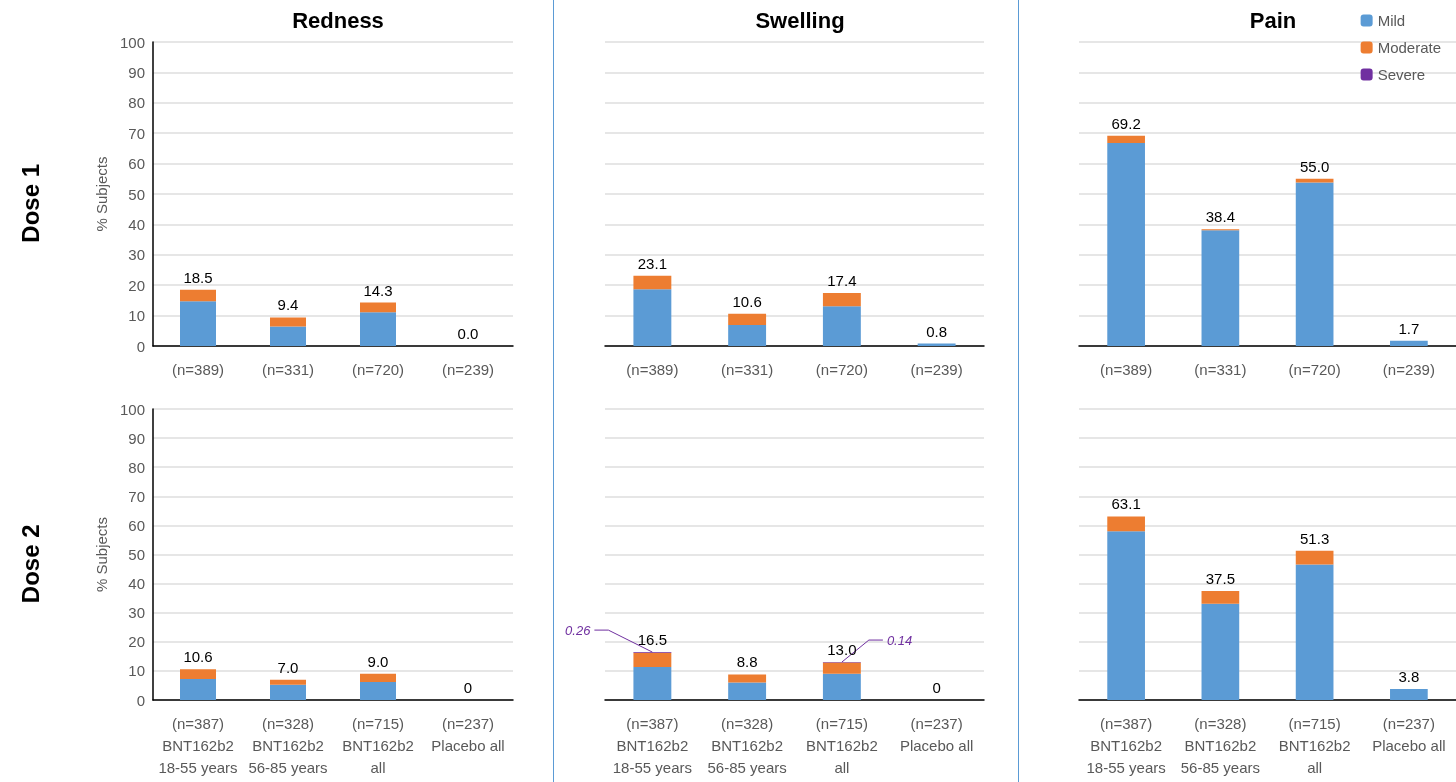 The width and height of the screenshot is (1456, 782). What do you see at coordinates (1315, 538) in the screenshot?
I see `total-label: 51.3` at bounding box center [1315, 538].